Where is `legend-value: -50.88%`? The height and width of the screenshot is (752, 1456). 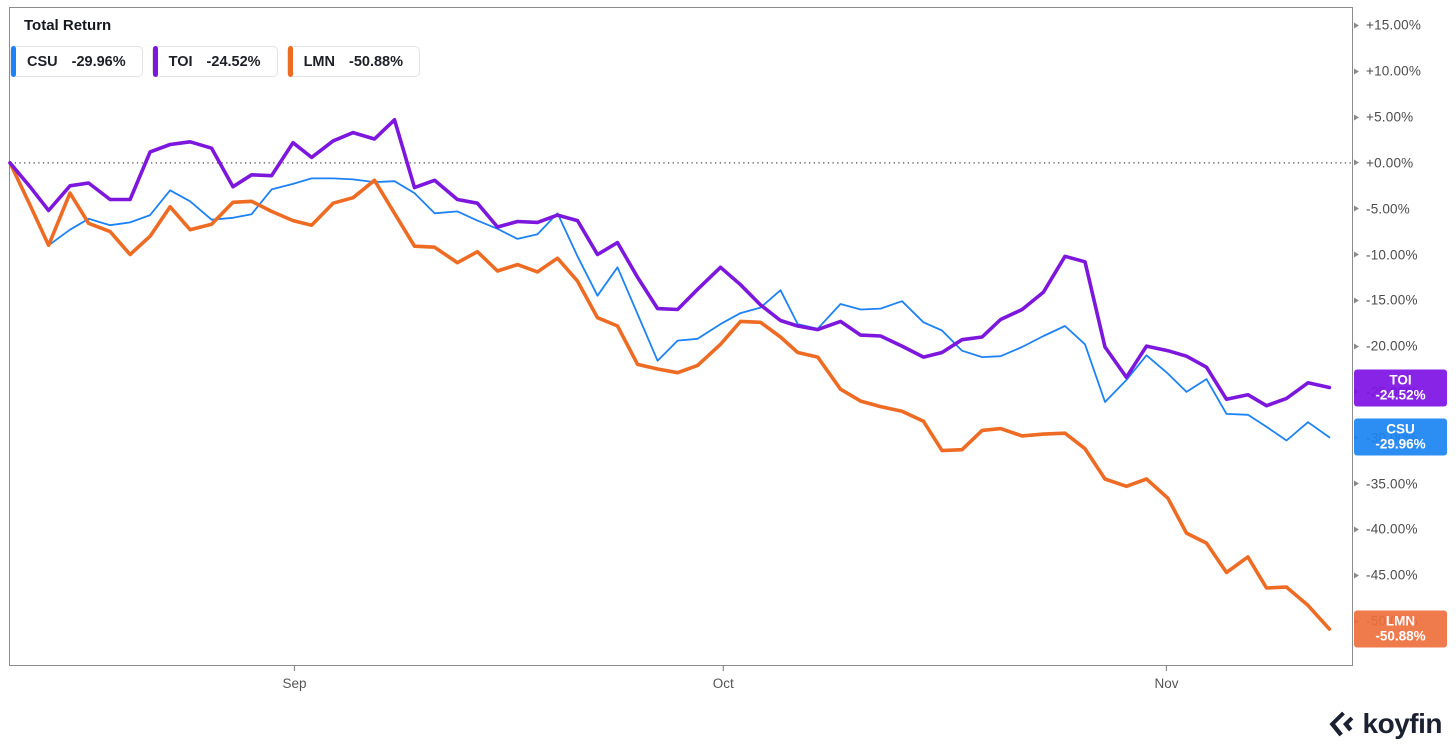
legend-value: -50.88% is located at coordinates (375, 61).